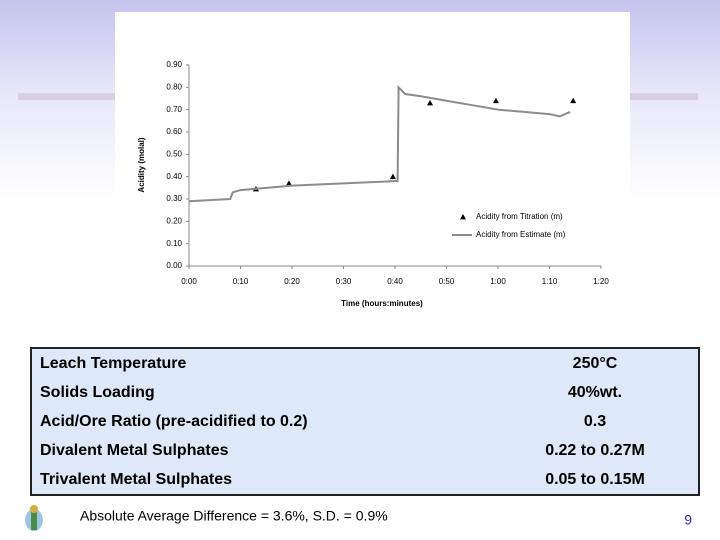 Image resolution: width=720 pixels, height=540 pixels. What do you see at coordinates (174, 421) in the screenshot?
I see `parameter-name: Acid/Ore Ratio (pre-acidified to 0.2)` at bounding box center [174, 421].